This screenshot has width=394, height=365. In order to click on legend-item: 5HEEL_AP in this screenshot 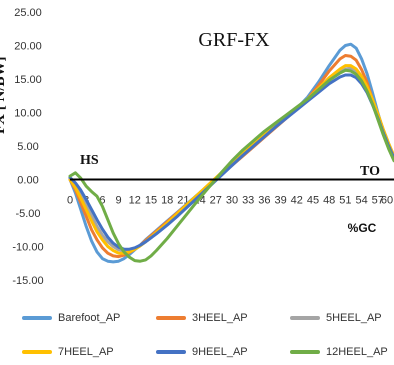, I will do `click(336, 318)`.